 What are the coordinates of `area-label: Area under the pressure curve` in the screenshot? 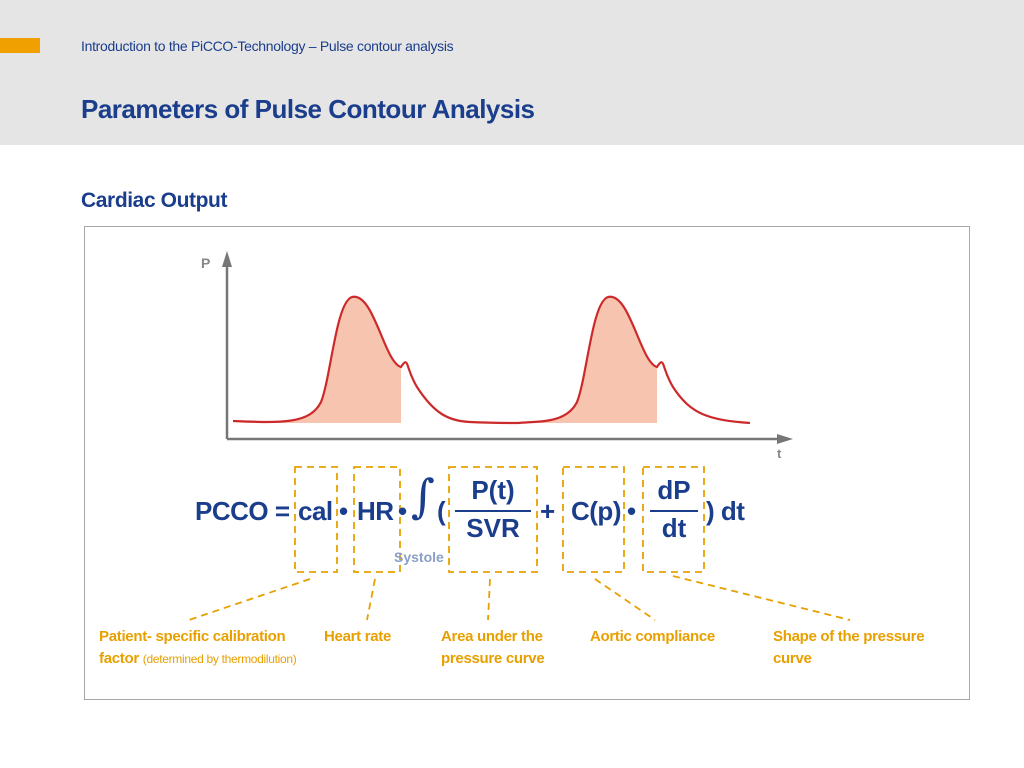 It's located at (493, 648).